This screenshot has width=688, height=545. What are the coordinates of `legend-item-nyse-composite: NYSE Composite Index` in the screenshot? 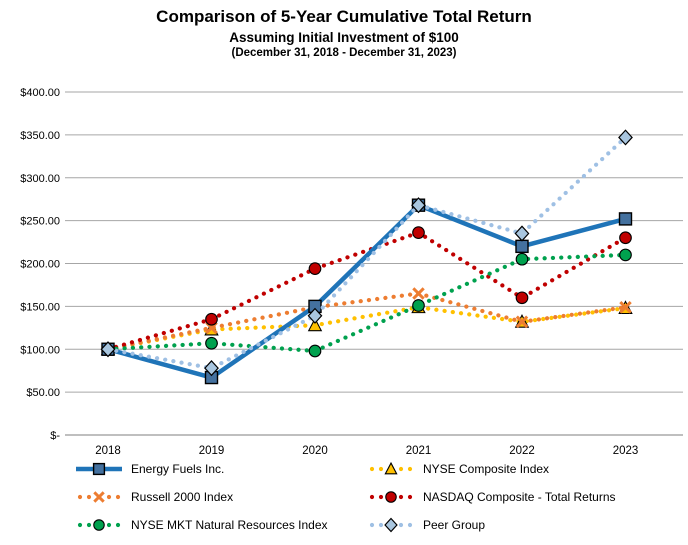 It's located at (492, 469).